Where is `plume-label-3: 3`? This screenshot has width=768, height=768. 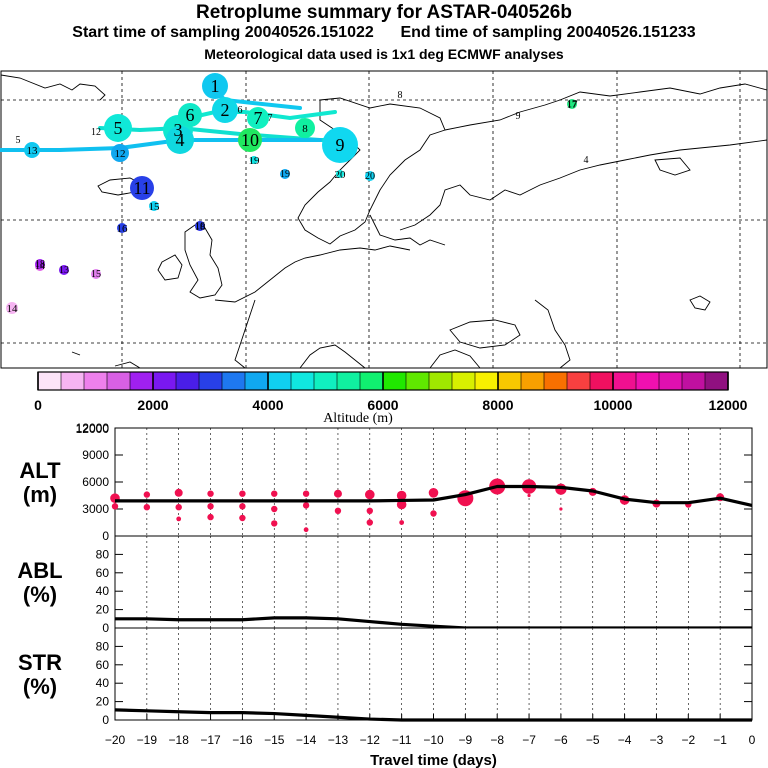
plume-label-3: 3 is located at coordinates (178, 130).